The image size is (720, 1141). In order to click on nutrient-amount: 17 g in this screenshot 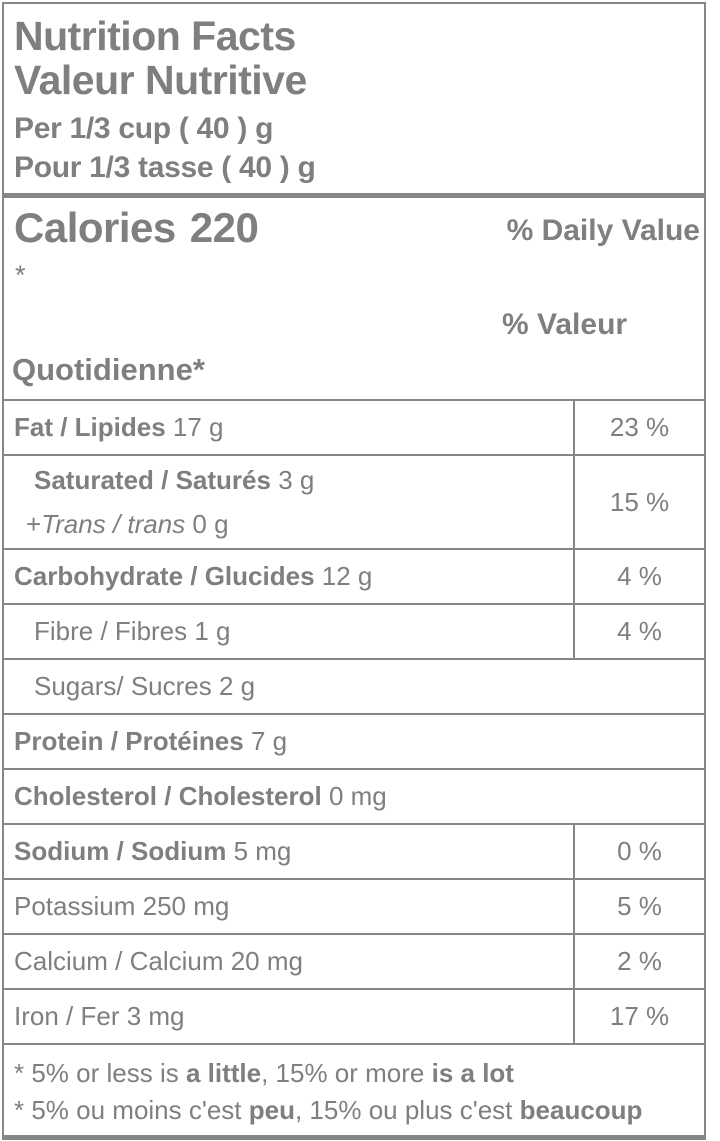, I will do `click(194, 427)`.